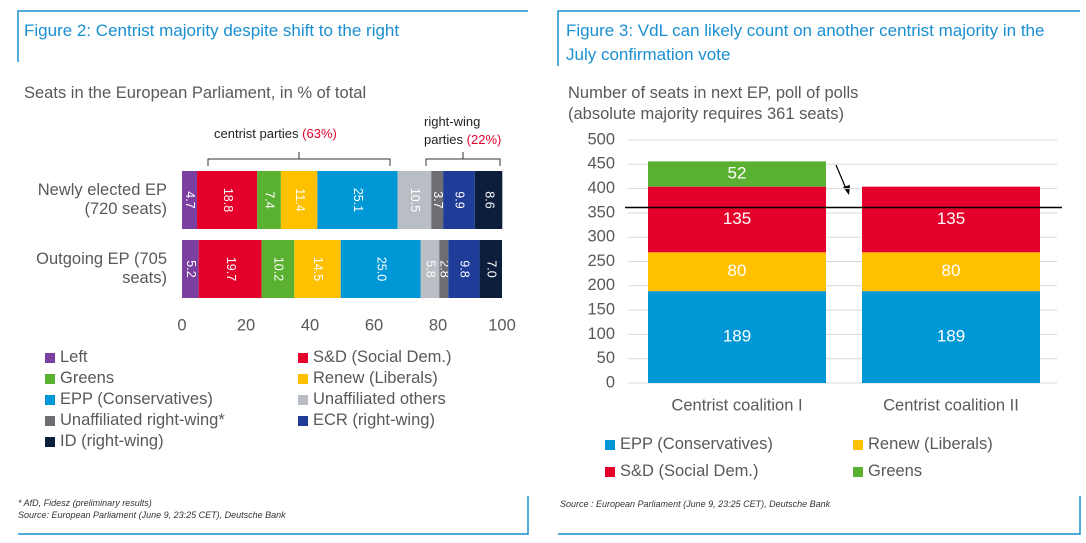 The image size is (1086, 543). What do you see at coordinates (601, 188) in the screenshot?
I see `y-tick-label: 400` at bounding box center [601, 188].